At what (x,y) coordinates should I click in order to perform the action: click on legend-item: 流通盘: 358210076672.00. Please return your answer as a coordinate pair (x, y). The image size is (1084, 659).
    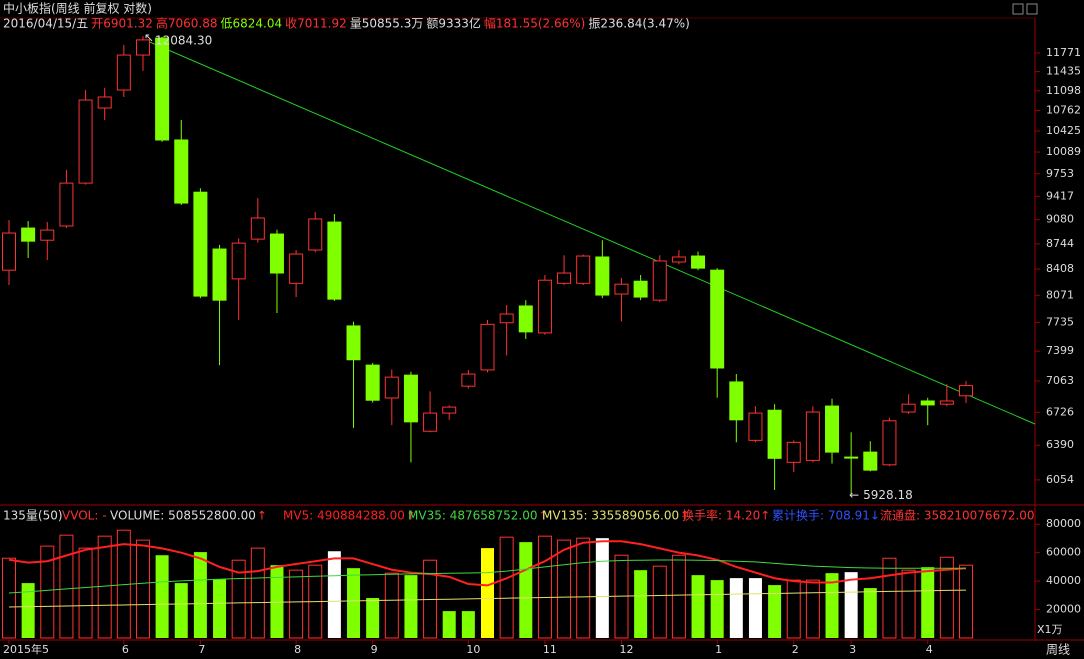
    Looking at the image, I should click on (957, 515).